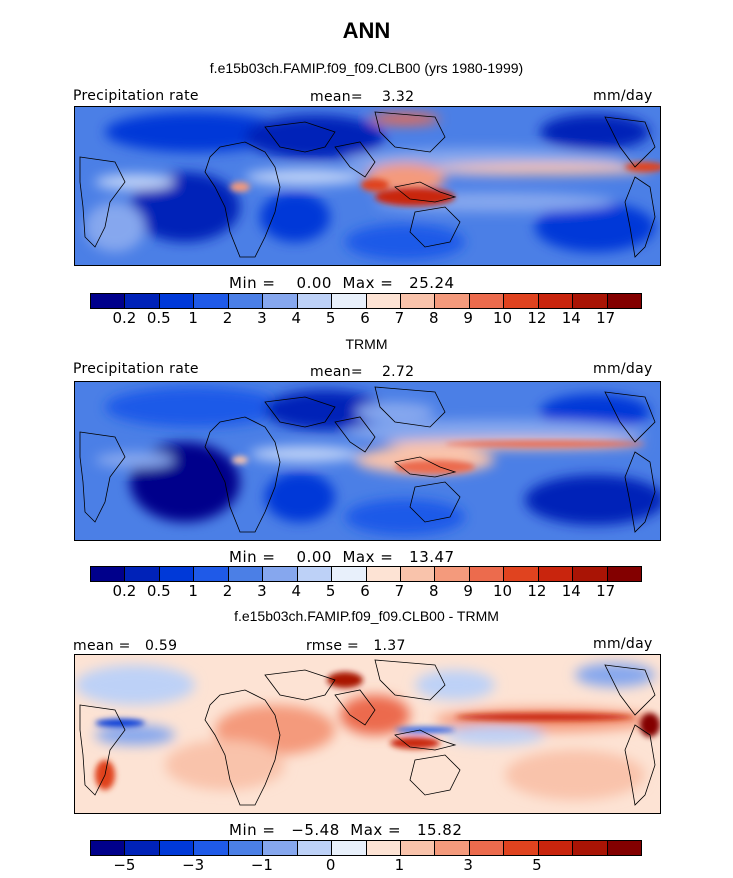 This screenshot has height=878, width=733. Describe the element at coordinates (433, 318) in the screenshot. I see `panel1-colorbar-tick-label: 8` at that location.